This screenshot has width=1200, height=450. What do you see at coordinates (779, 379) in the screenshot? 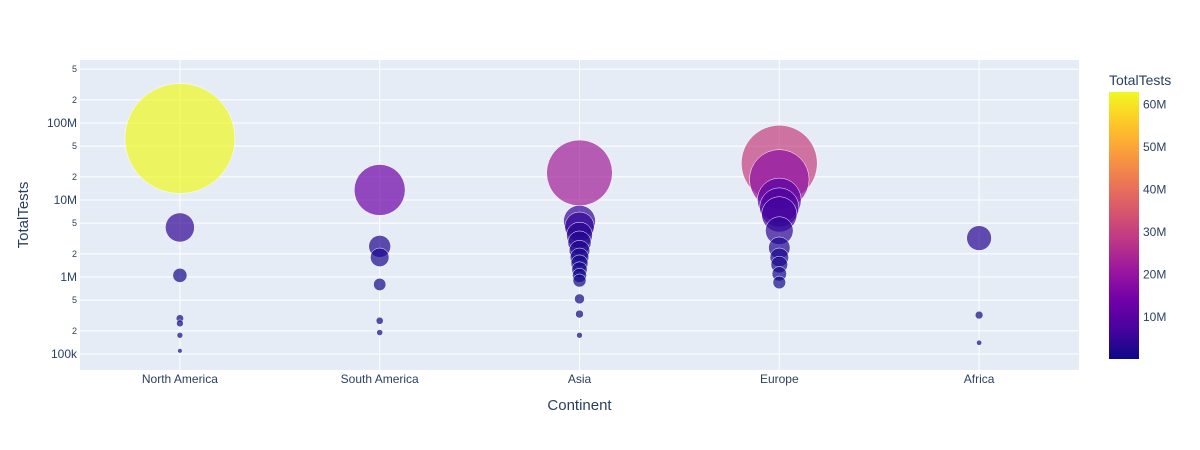
I see `x-tick-label: Europe` at bounding box center [779, 379].